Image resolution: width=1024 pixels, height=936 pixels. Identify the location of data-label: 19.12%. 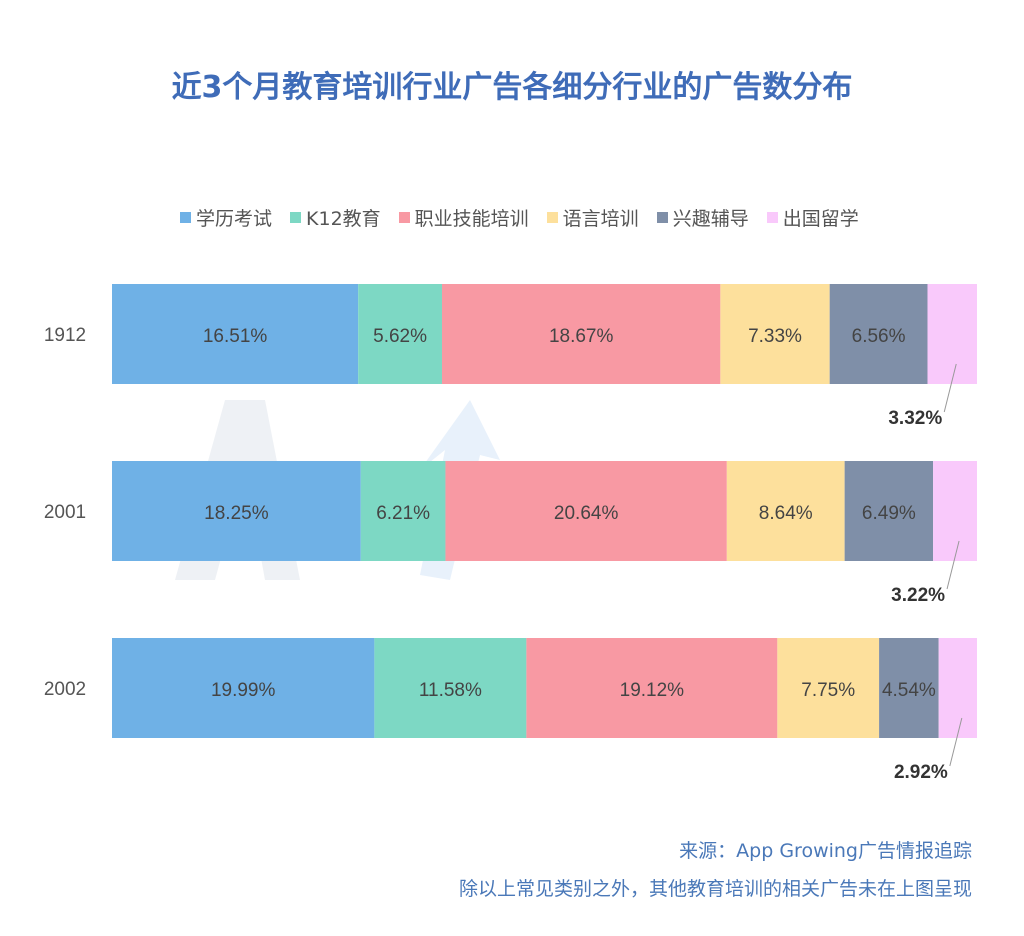
(652, 690).